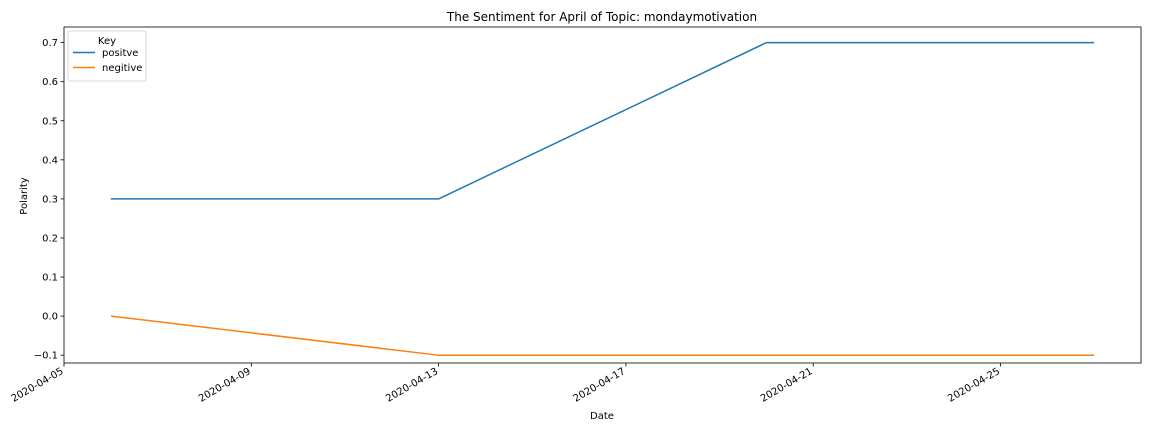 The height and width of the screenshot is (432, 1152). Describe the element at coordinates (46, 356) in the screenshot. I see `y-tick-label: −0.1` at that location.